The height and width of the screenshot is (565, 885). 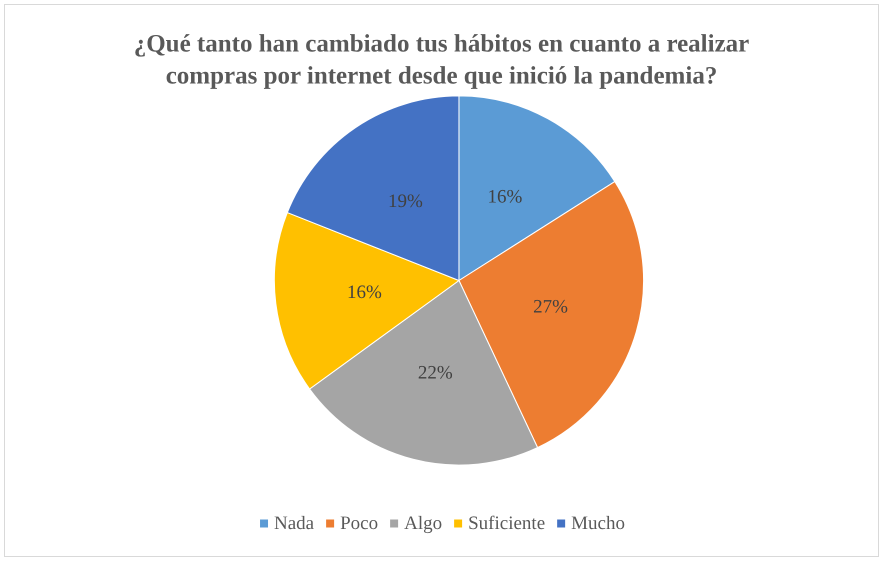 I want to click on data-label: 19%, so click(x=405, y=201).